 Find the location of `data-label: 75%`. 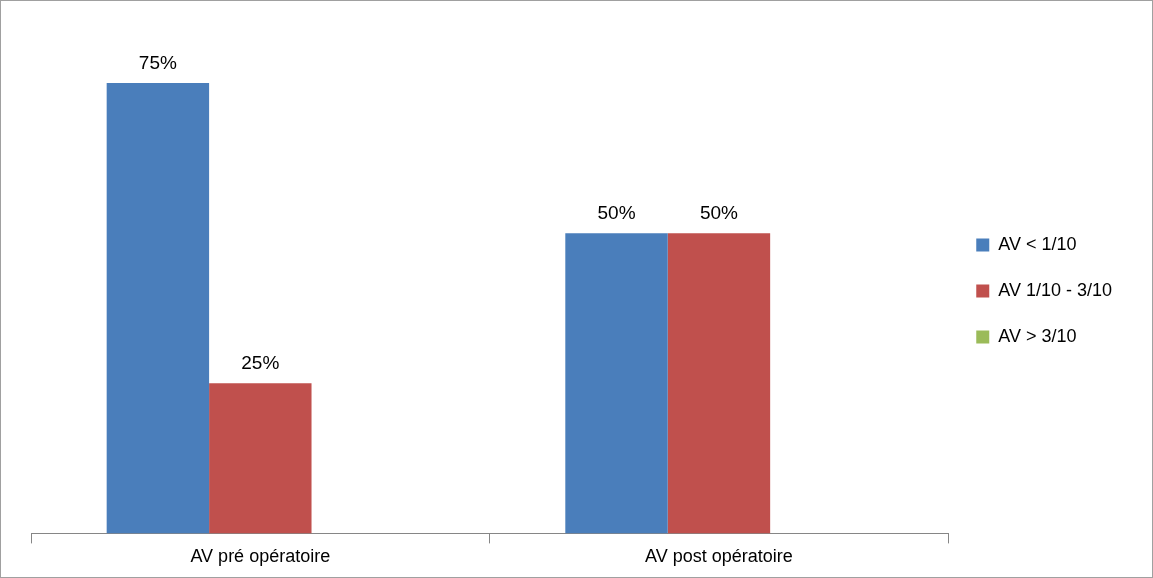

data-label: 75% is located at coordinates (158, 62).